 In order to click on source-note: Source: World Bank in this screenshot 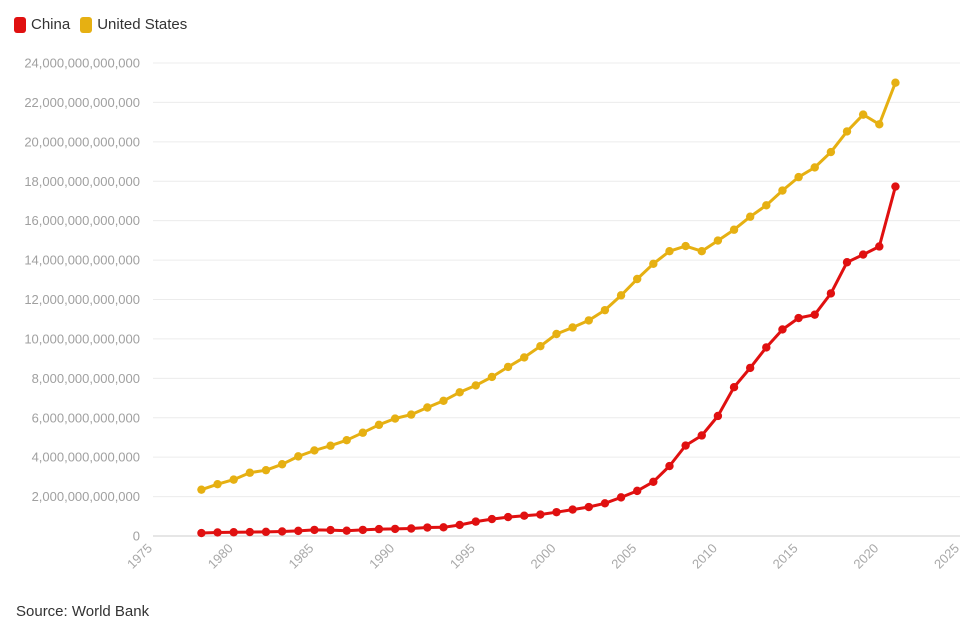, I will do `click(83, 611)`.